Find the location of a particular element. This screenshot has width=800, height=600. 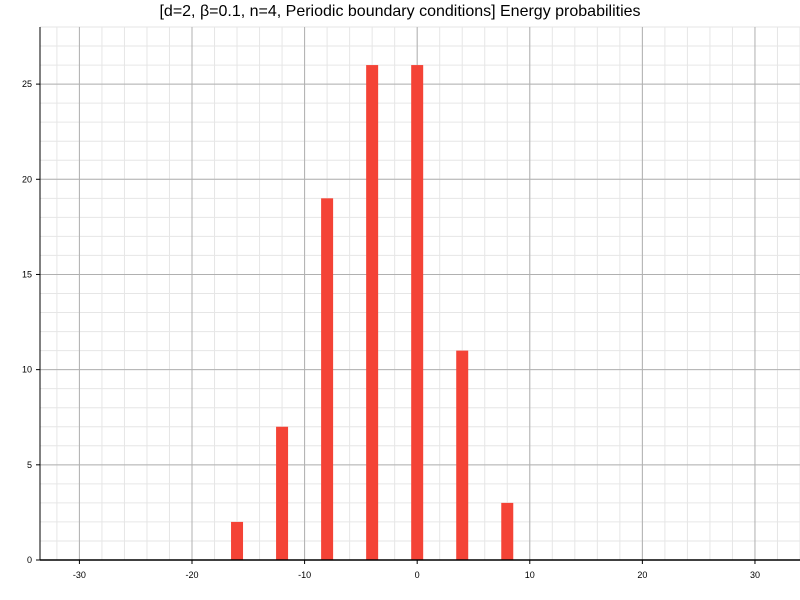

y-tick-label: 15 is located at coordinates (27, 274).